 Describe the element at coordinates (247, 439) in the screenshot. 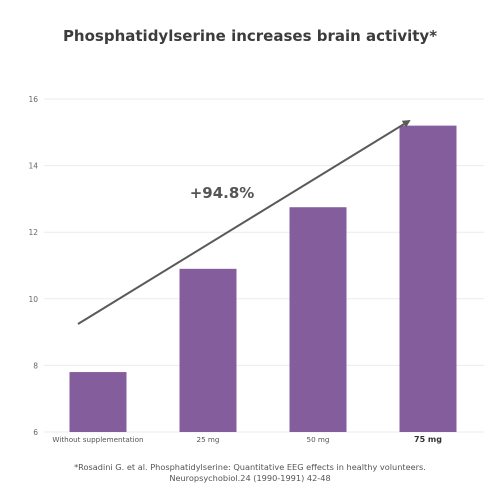

I see `x-axis-ticks: Without supplementation 25 mg 50 mg 75 mg` at that location.